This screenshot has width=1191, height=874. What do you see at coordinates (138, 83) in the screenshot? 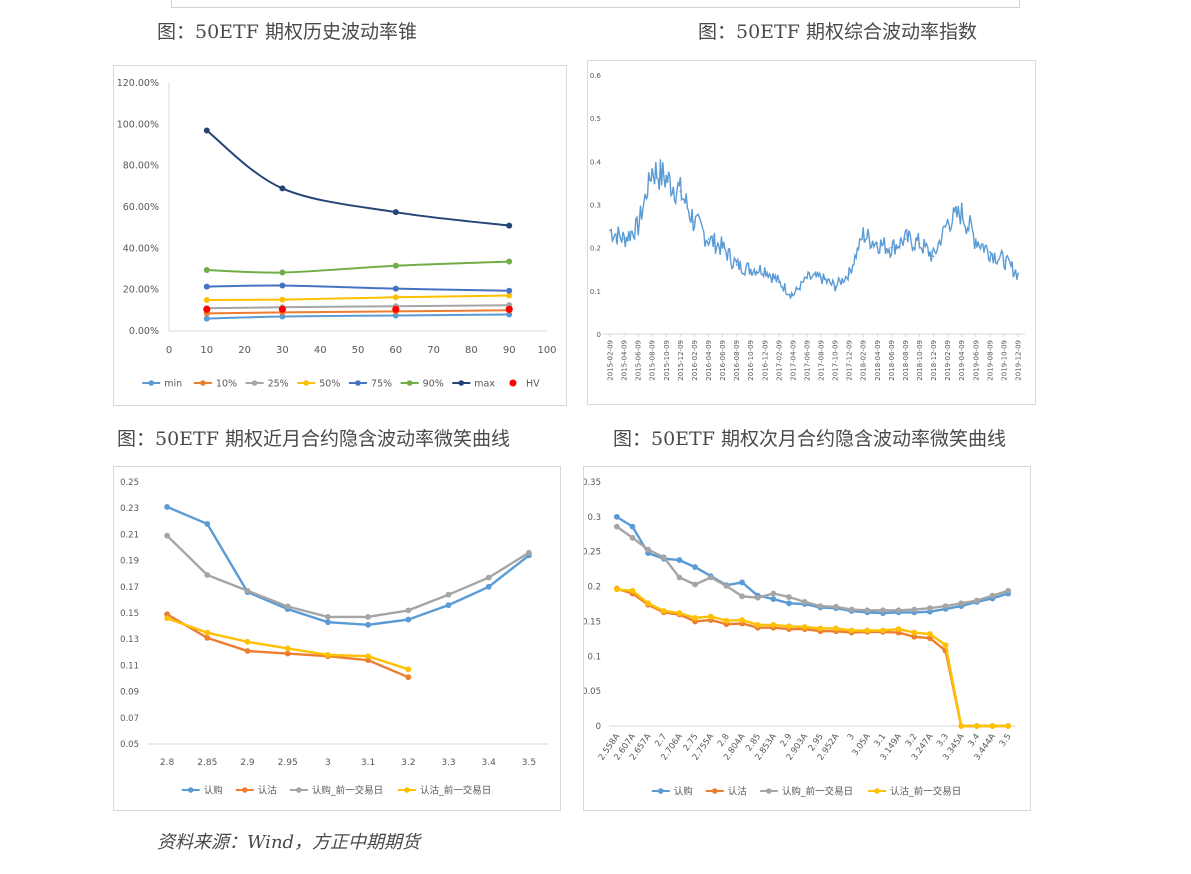
I see `y-tick-label: 120.00%` at bounding box center [138, 83].